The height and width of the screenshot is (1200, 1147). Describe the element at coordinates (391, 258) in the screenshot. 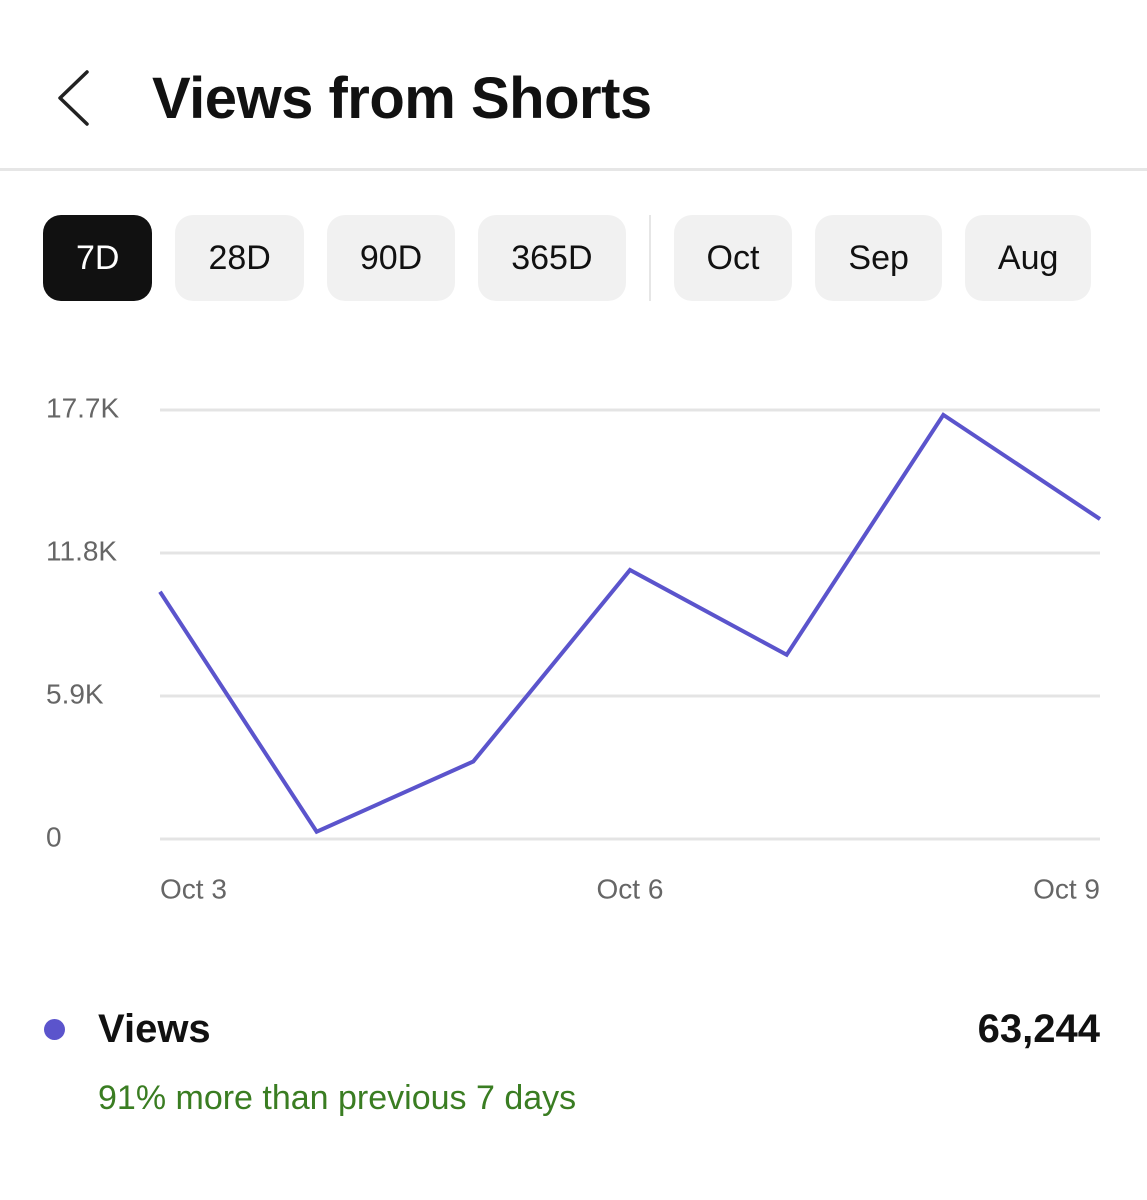

I see `range-tab: 90D` at that location.